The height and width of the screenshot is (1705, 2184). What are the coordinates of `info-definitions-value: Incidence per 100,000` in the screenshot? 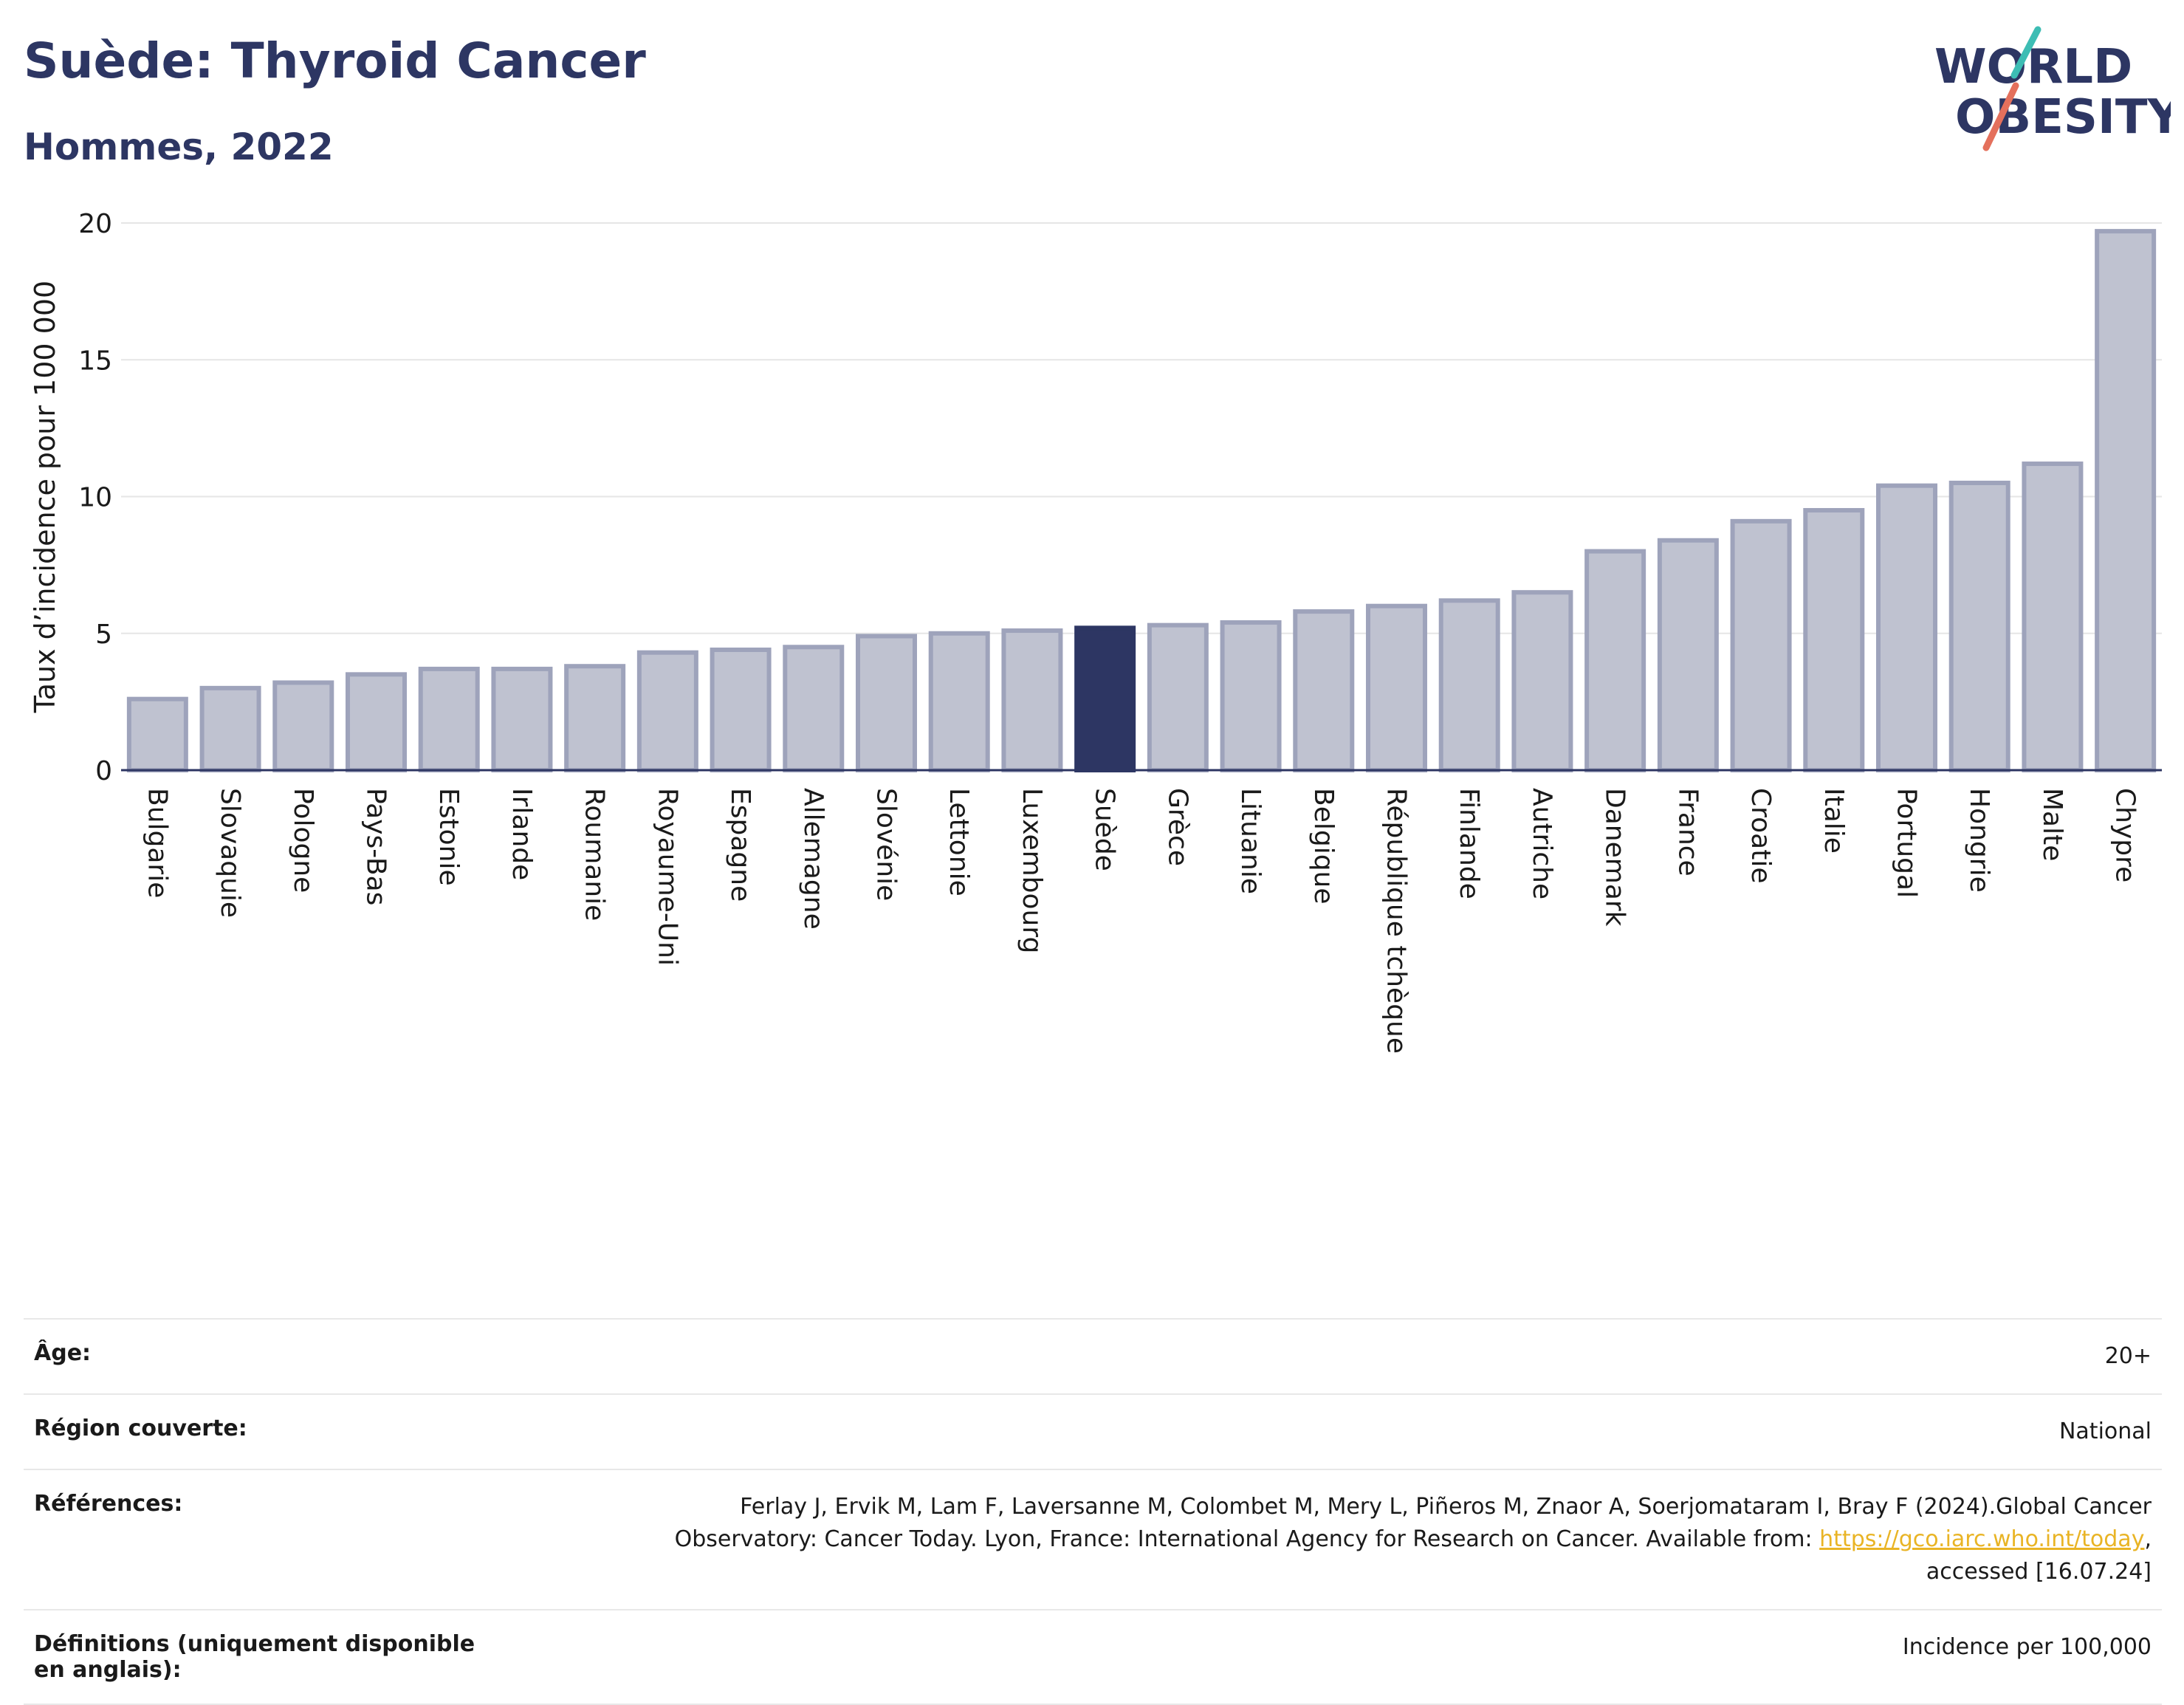 It's located at (1340, 1657).